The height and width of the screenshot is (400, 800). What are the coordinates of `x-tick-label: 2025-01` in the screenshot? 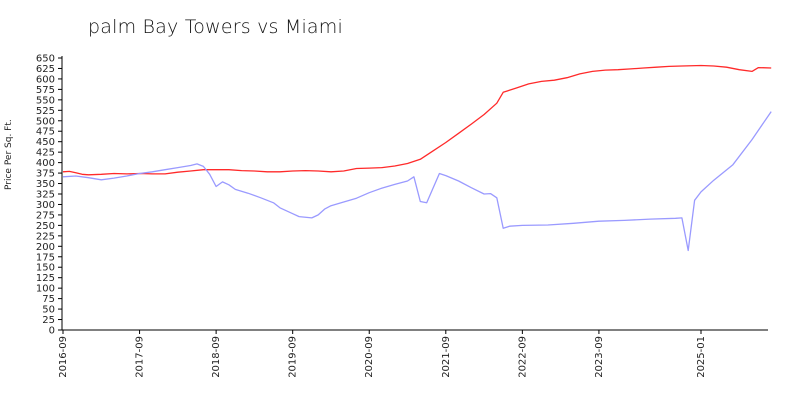 It's located at (701, 357).